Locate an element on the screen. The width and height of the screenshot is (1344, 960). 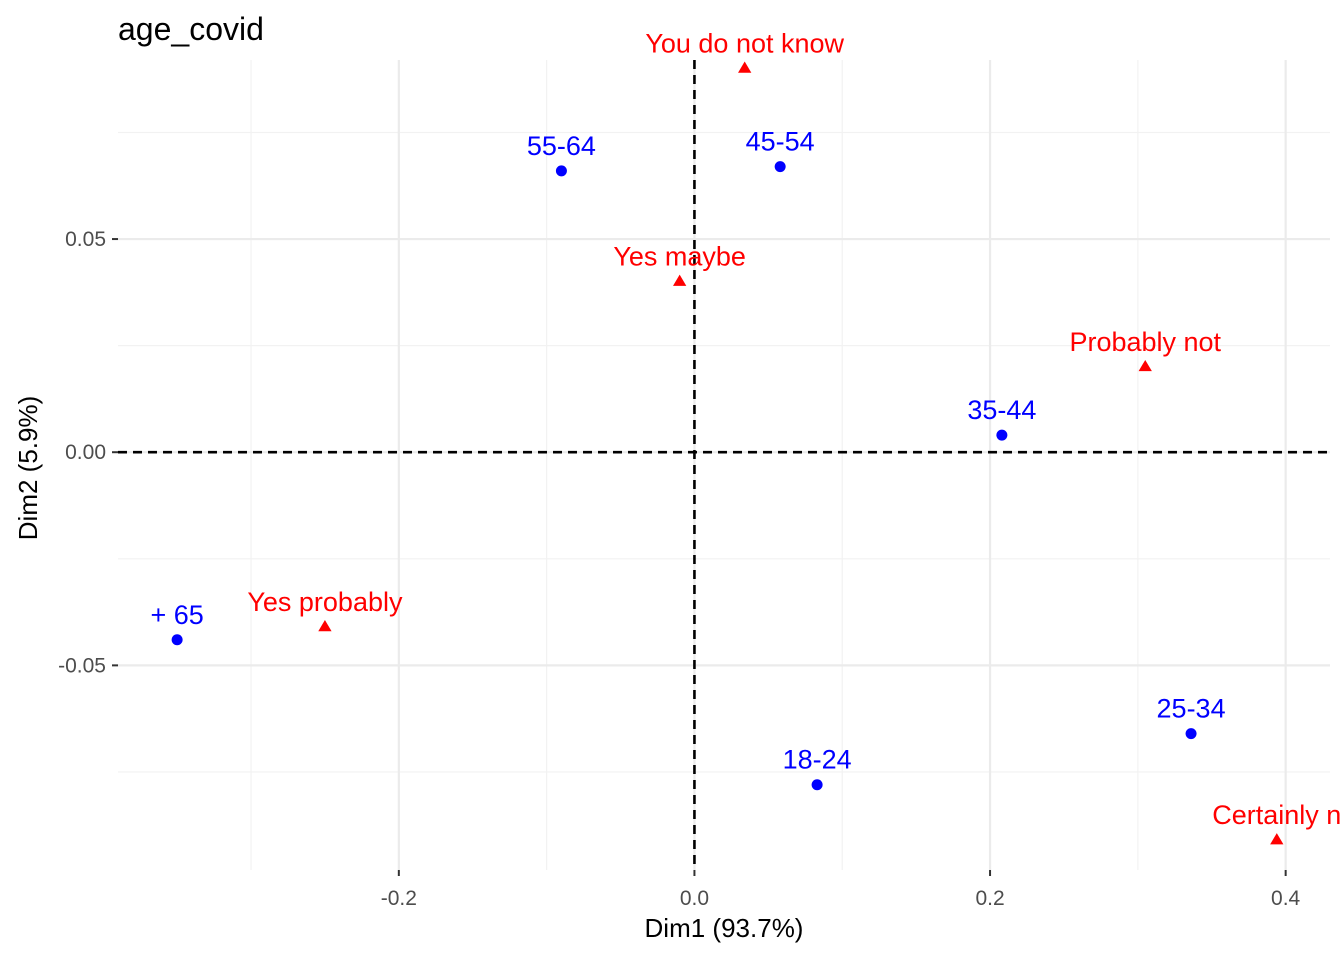
y-tick-label: 0.05 is located at coordinates (85, 239).